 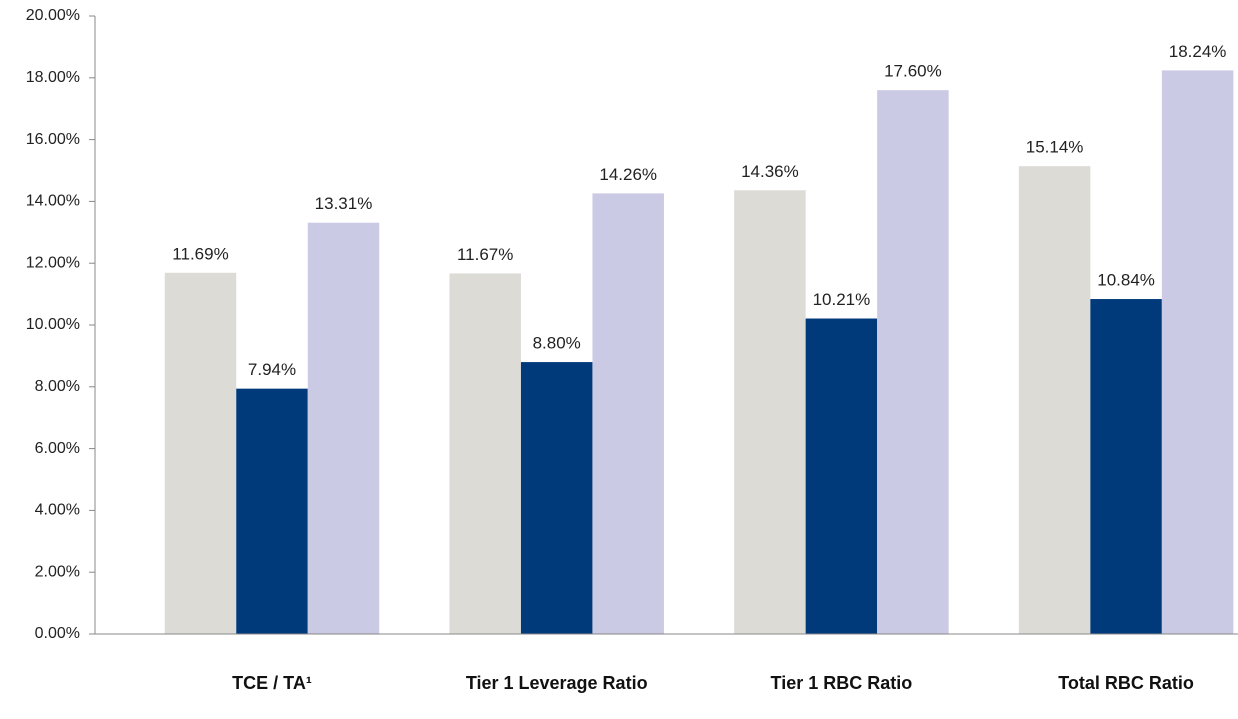 What do you see at coordinates (272, 369) in the screenshot?
I see `data-label: 7.94%` at bounding box center [272, 369].